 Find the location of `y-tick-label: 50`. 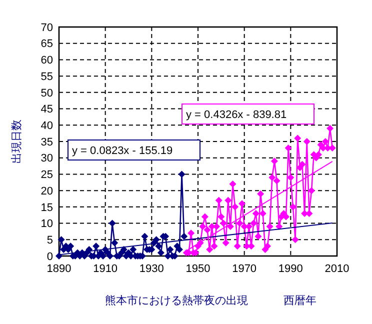

y-tick-label: 50 is located at coordinates (46, 93).